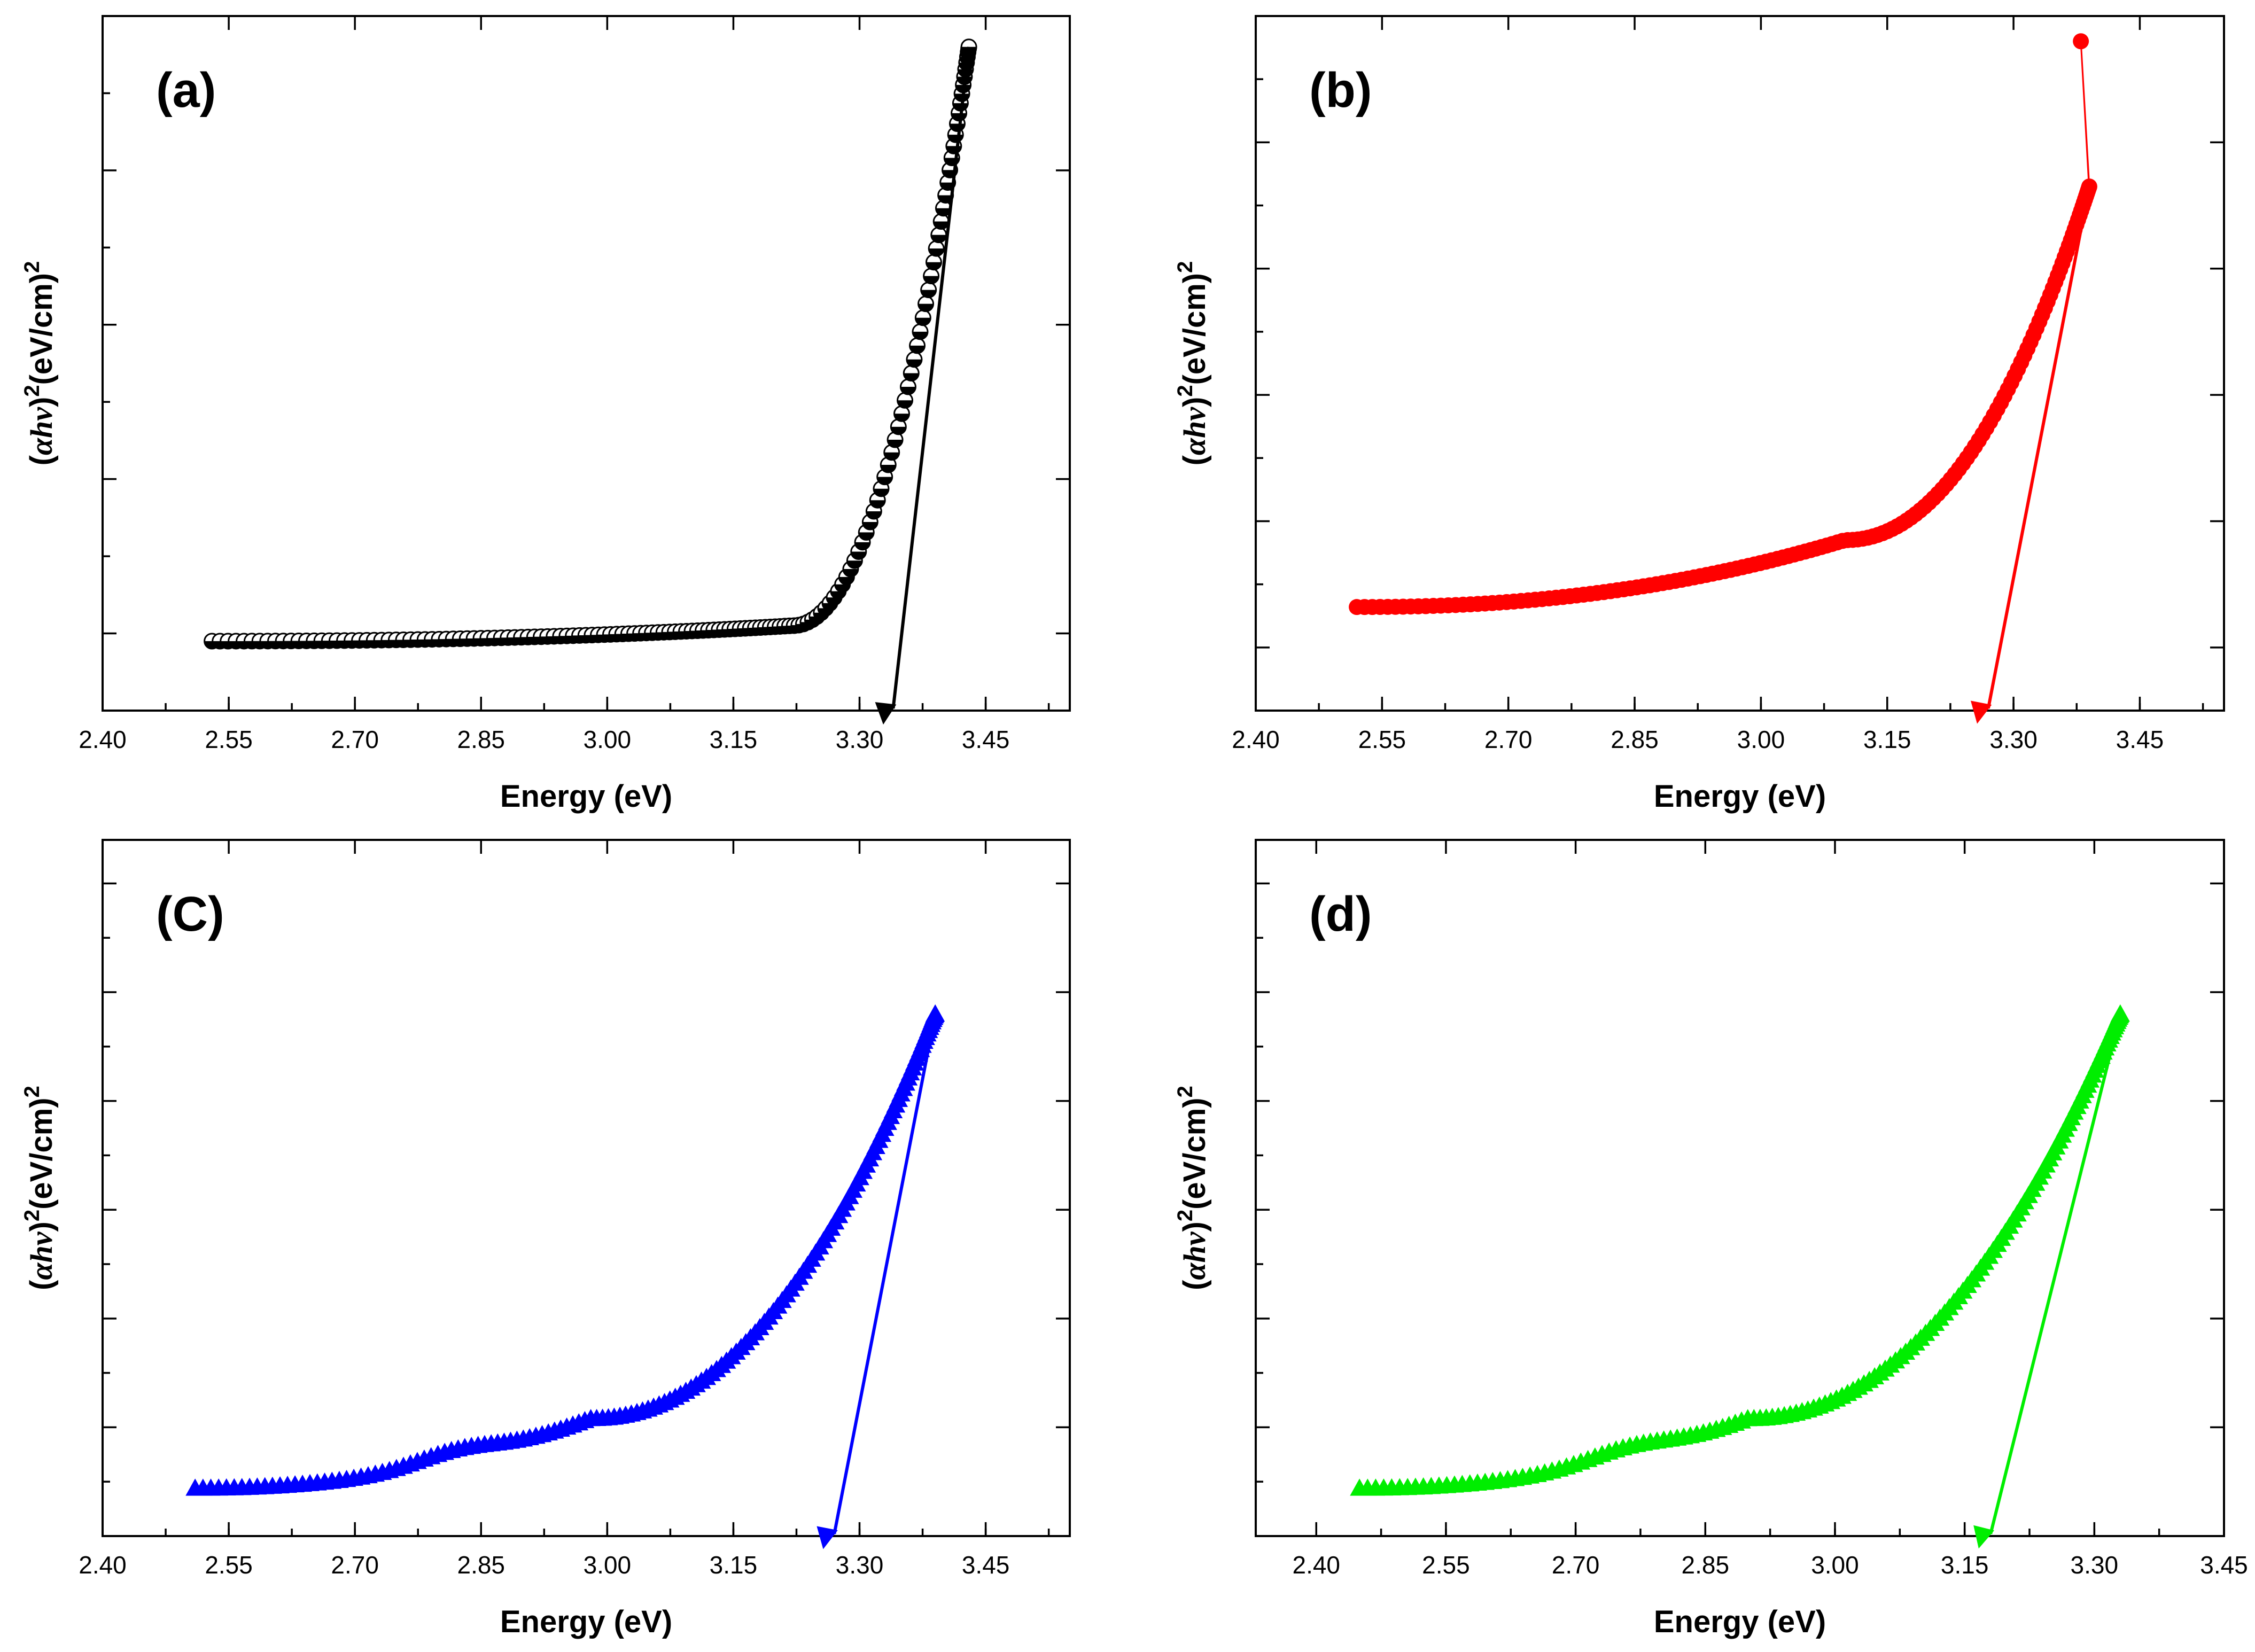 Image resolution: width=2255 pixels, height=1652 pixels. Describe the element at coordinates (190, 914) in the screenshot. I see `panel-label: (C)` at that location.